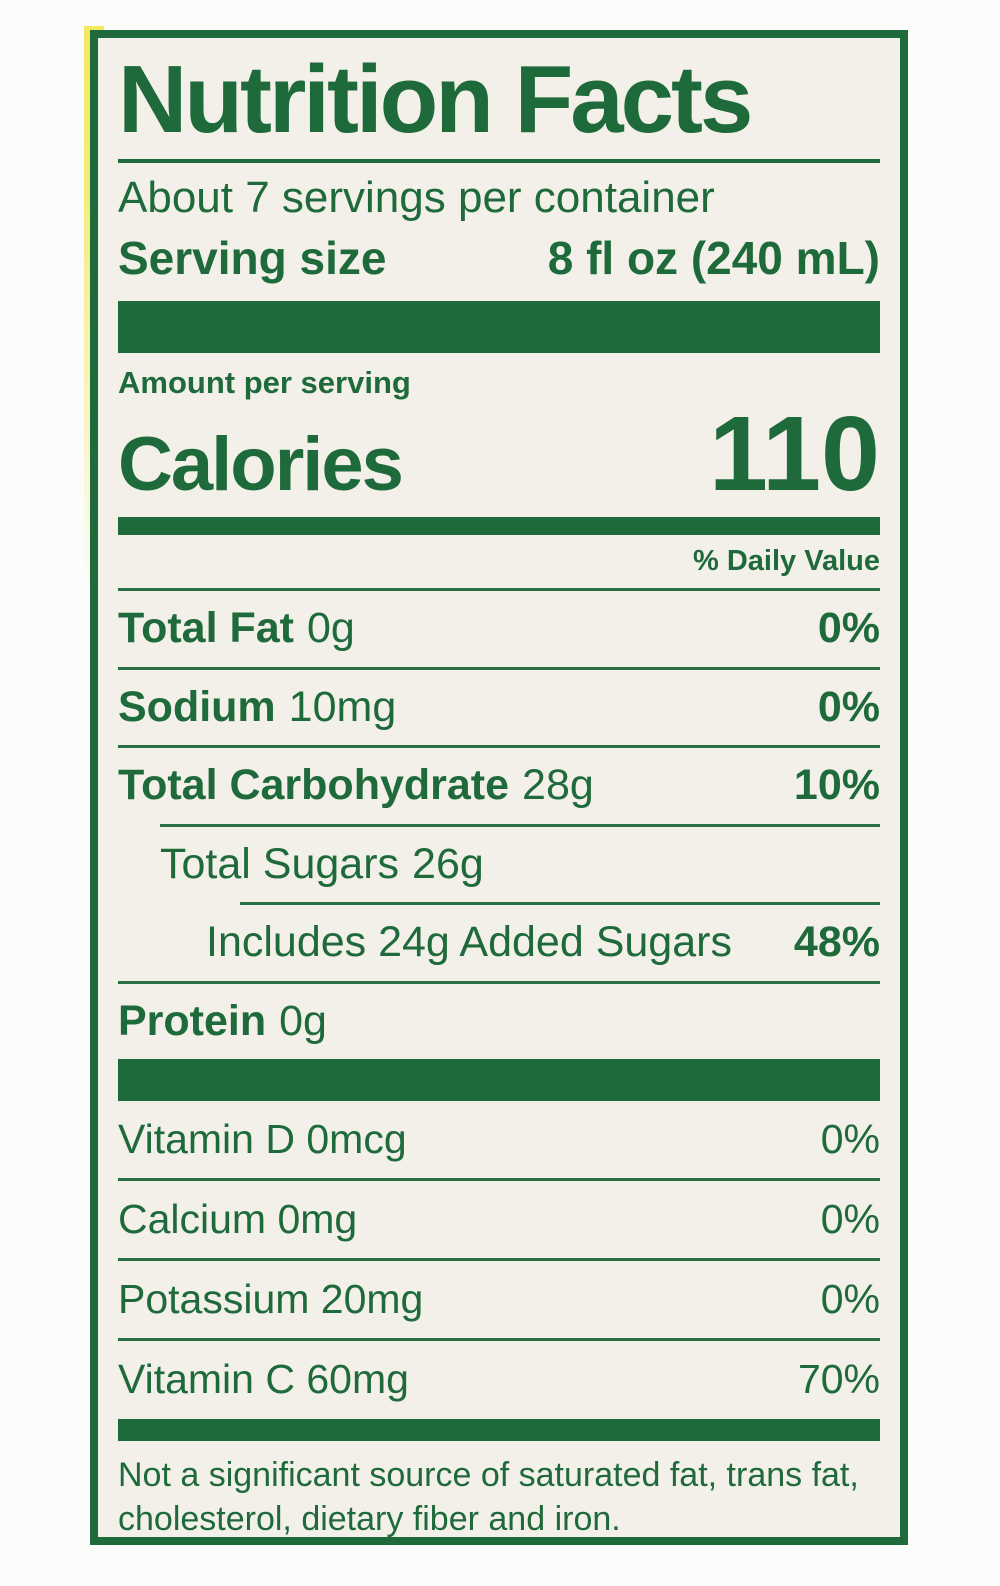 This screenshot has height=1586, width=1000. I want to click on nutrient-row-added-sugars: Includes 24g Added Sugars 48%, so click(499, 942).